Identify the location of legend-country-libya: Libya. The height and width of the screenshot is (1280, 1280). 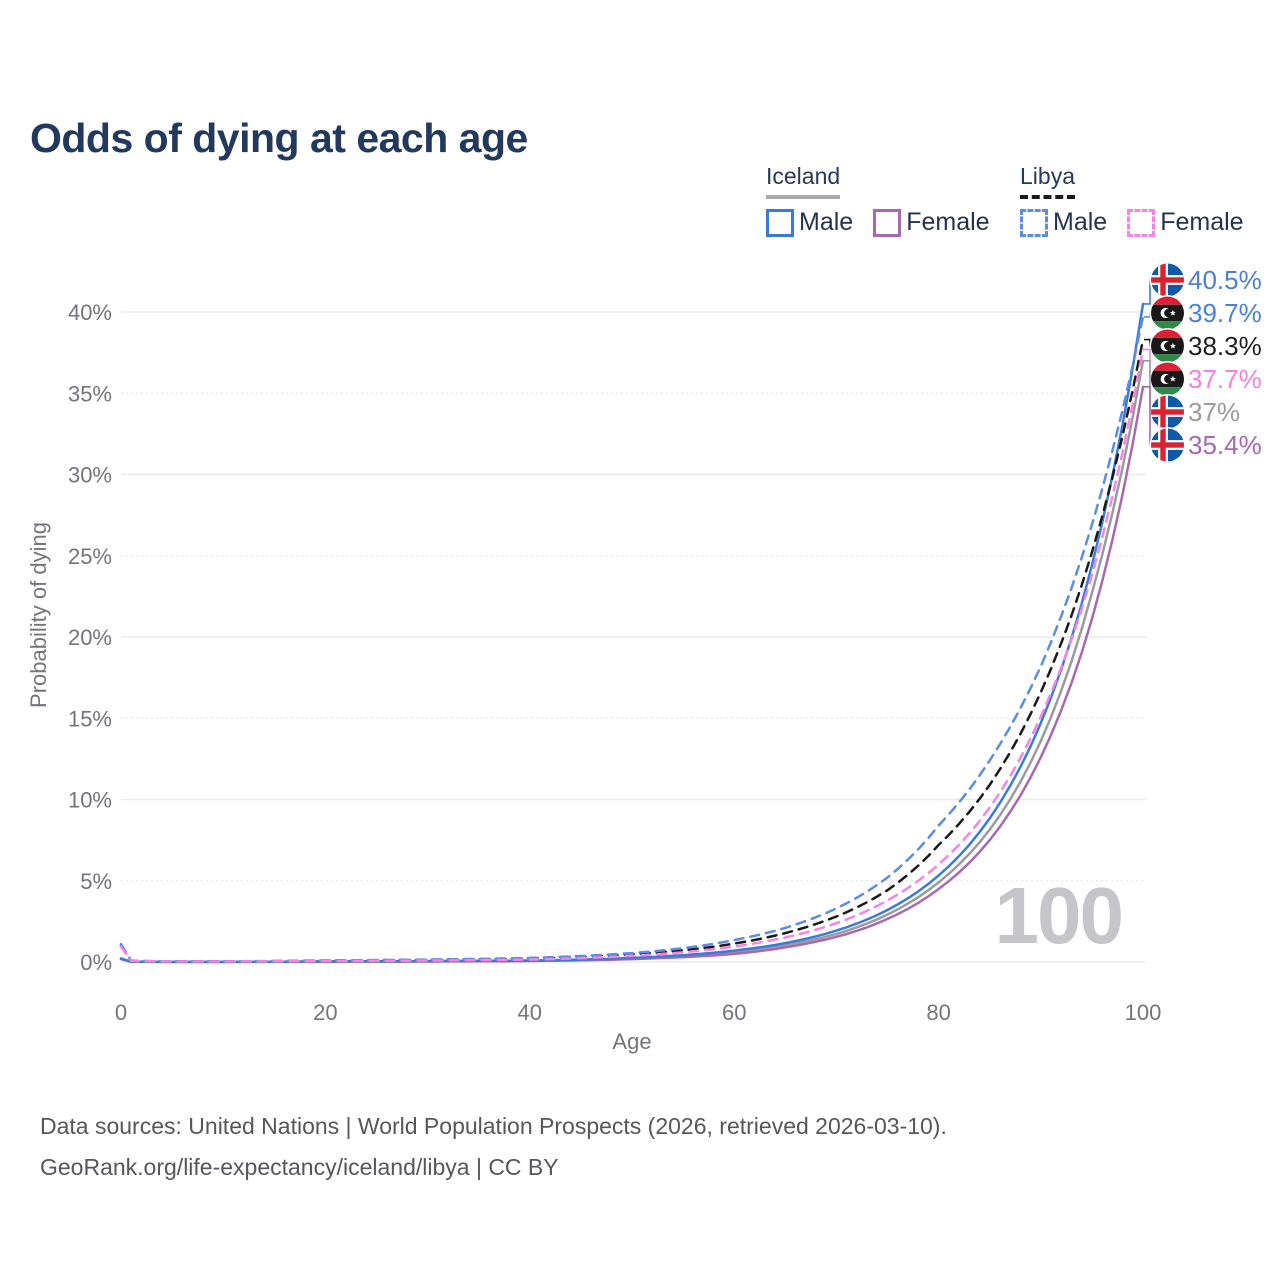
(1047, 181).